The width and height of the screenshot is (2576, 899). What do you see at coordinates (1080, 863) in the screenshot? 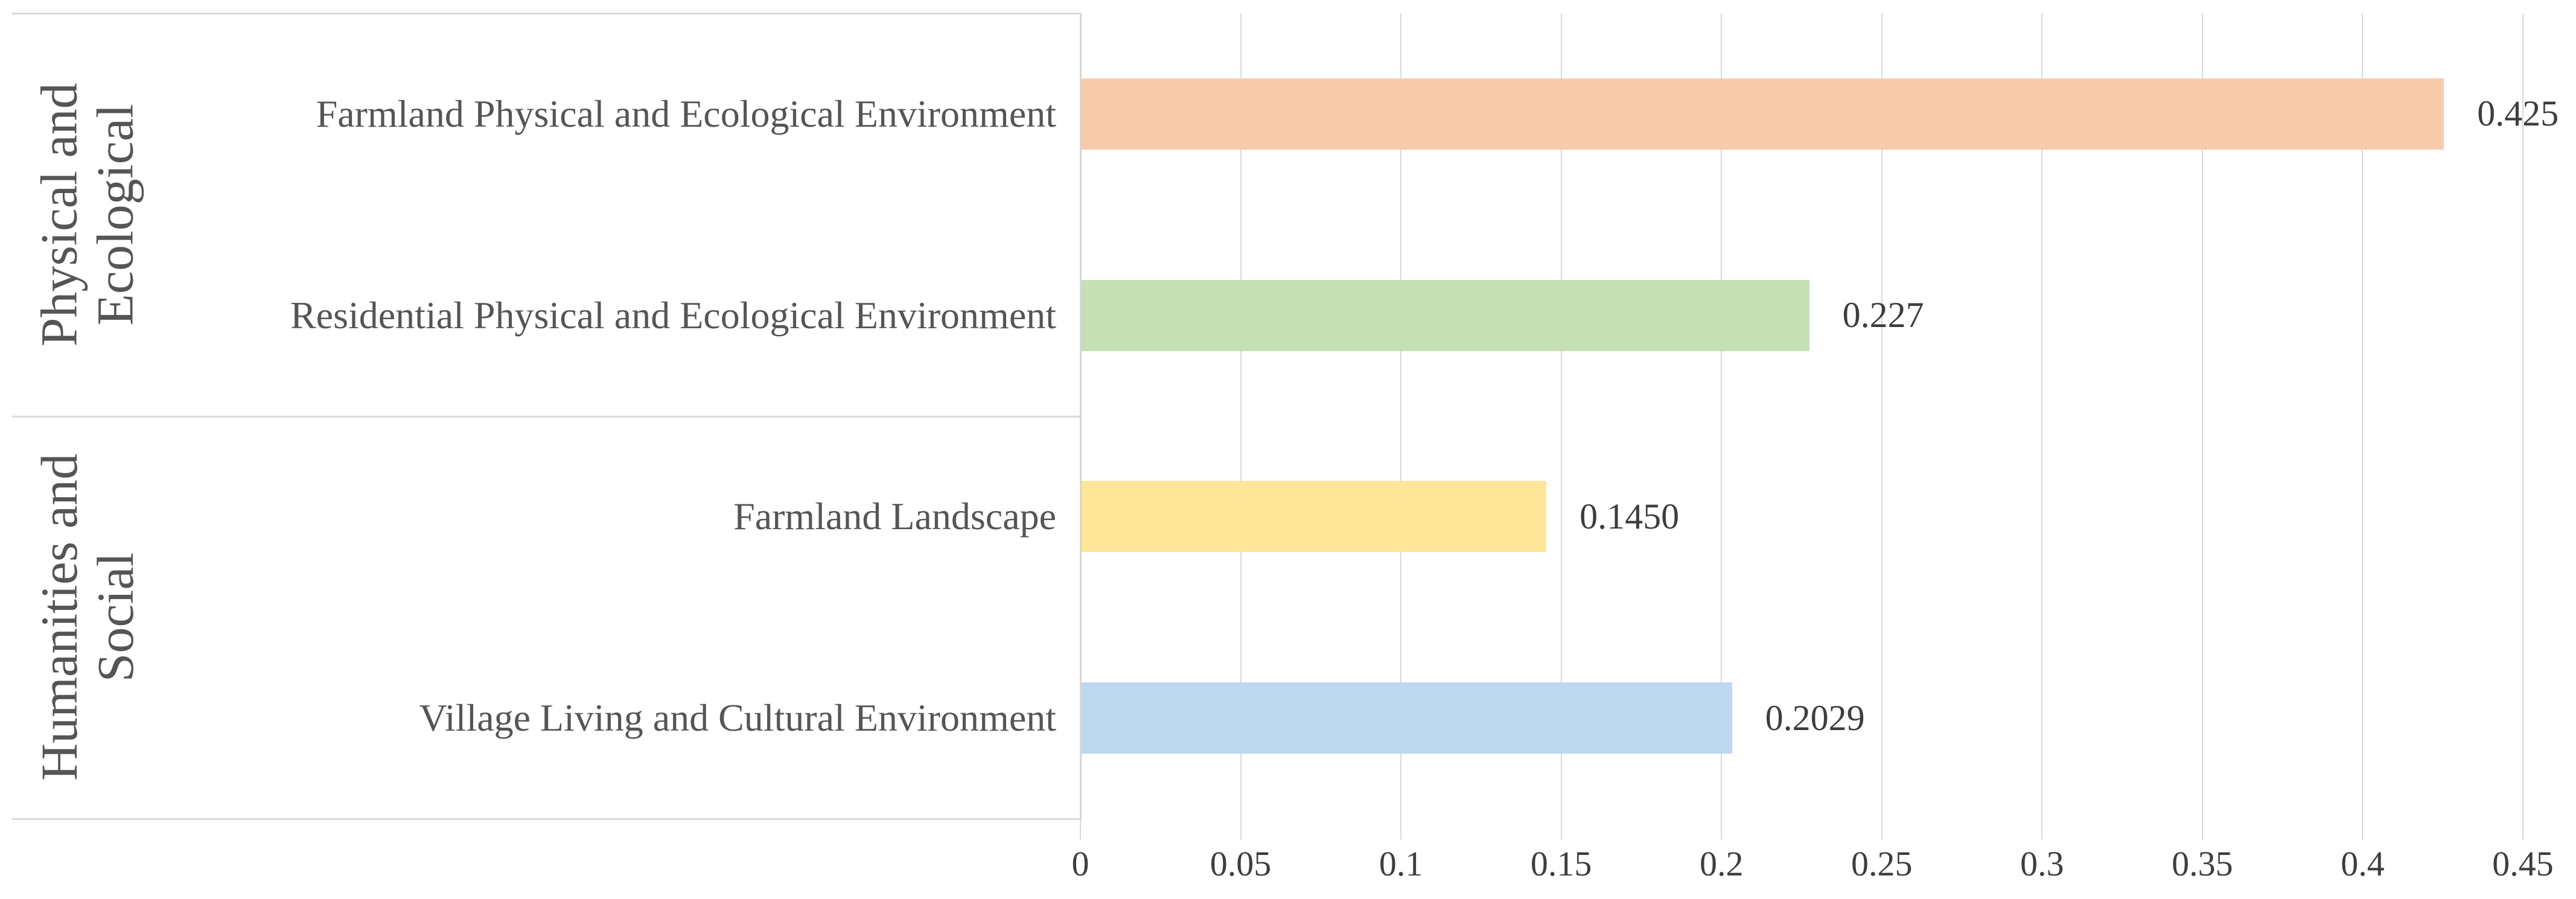
I see `x-axis-tick-label: 0` at bounding box center [1080, 863].